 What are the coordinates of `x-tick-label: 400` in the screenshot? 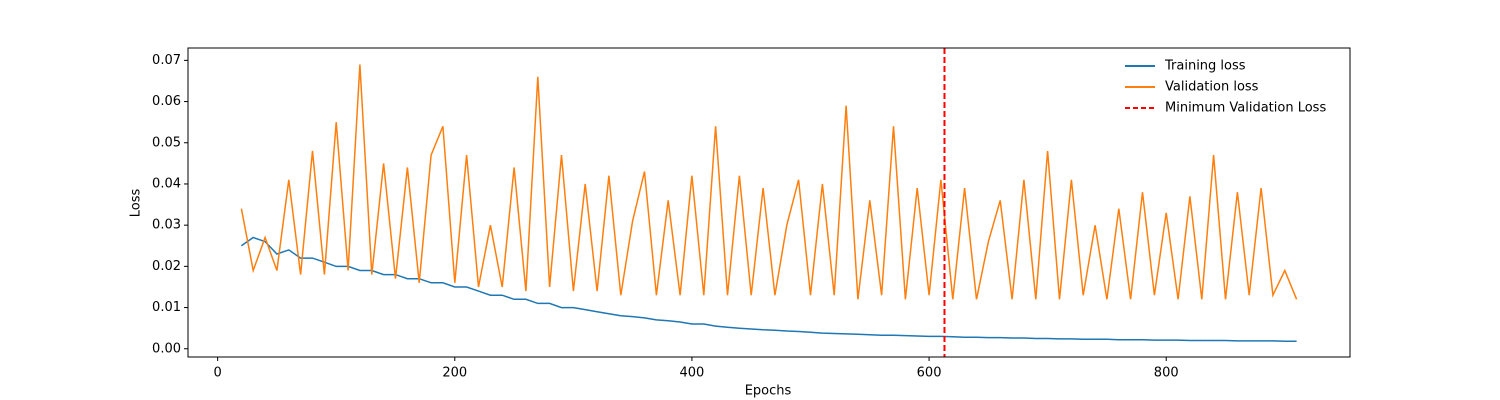 It's located at (692, 373).